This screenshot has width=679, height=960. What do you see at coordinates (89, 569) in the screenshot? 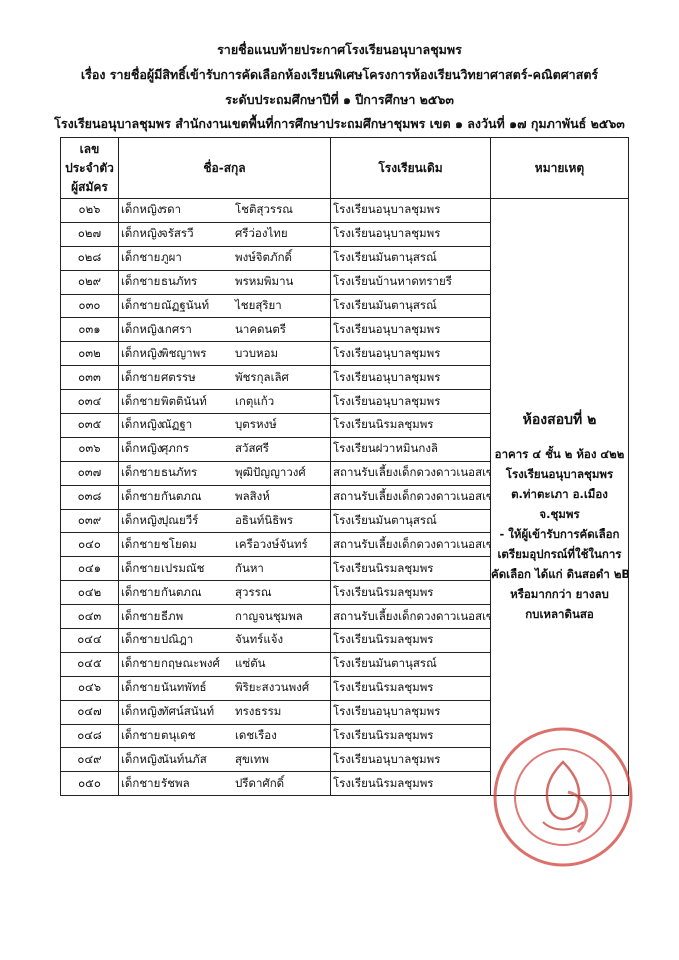
I see `applicant-id: ๐๔๑` at bounding box center [89, 569].